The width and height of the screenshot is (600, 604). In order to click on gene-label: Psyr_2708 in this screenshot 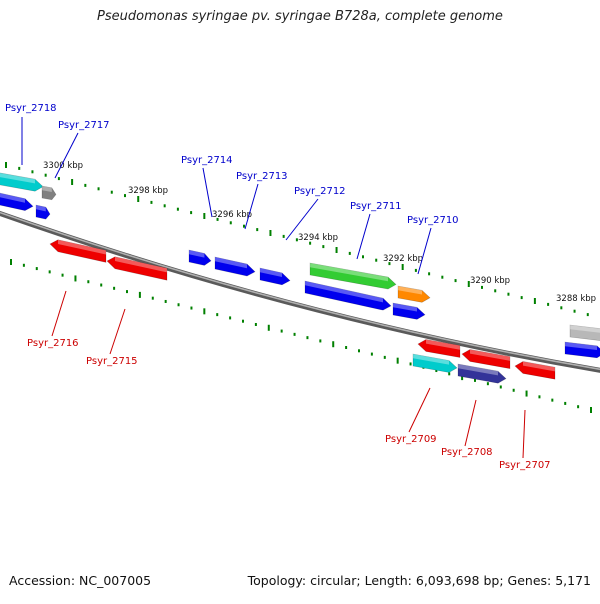, I will do `click(467, 452)`.